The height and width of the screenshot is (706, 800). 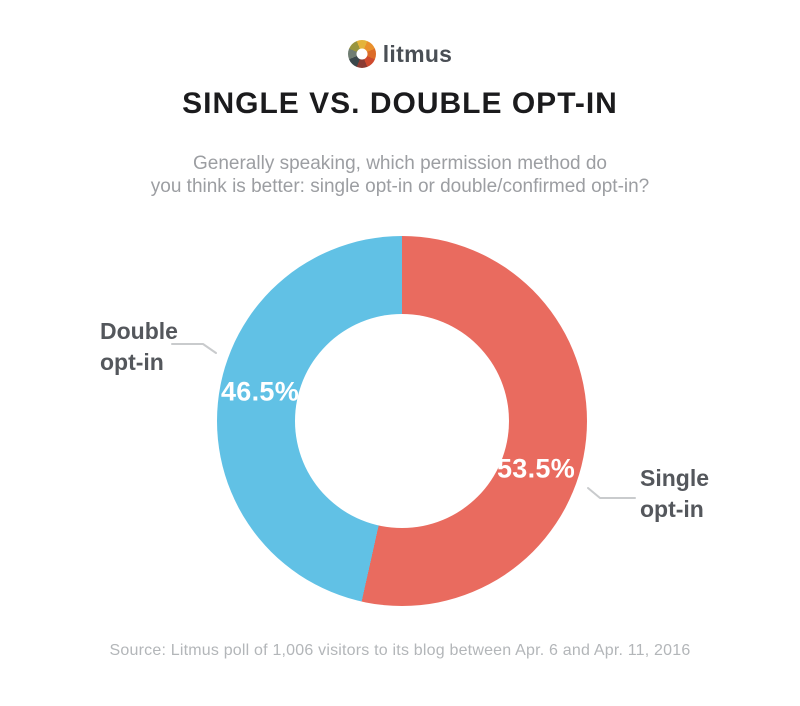 I want to click on colorwheel-hole, so click(x=362, y=54).